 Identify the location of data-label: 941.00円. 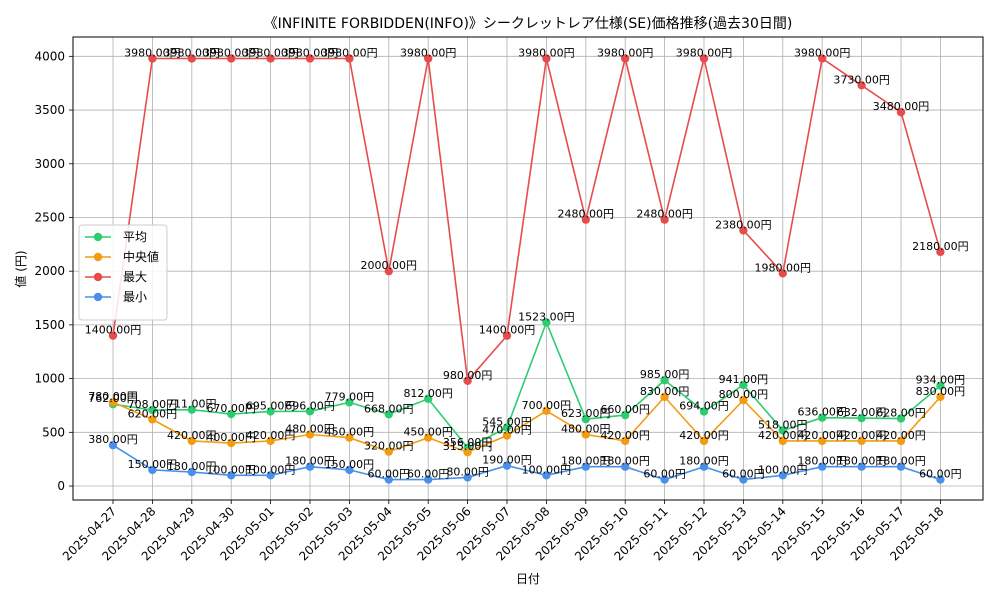
(744, 379).